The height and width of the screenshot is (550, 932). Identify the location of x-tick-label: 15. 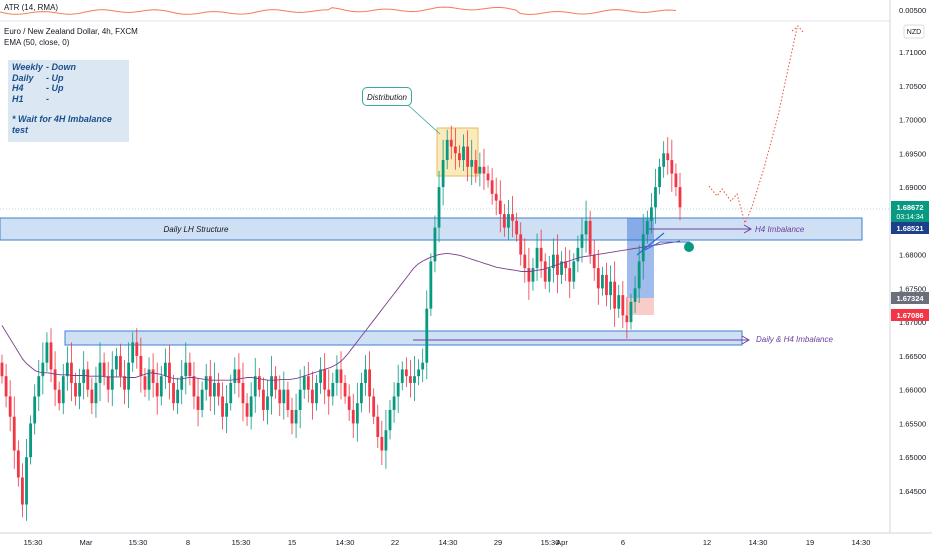
(292, 542).